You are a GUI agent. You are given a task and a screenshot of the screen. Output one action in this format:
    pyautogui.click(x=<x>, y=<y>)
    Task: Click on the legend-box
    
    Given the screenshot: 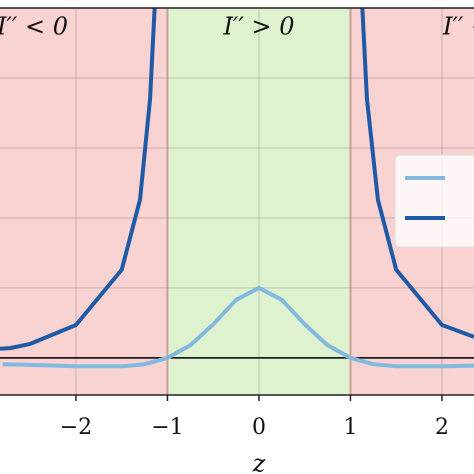 What is the action you would take?
    pyautogui.click(x=434, y=201)
    